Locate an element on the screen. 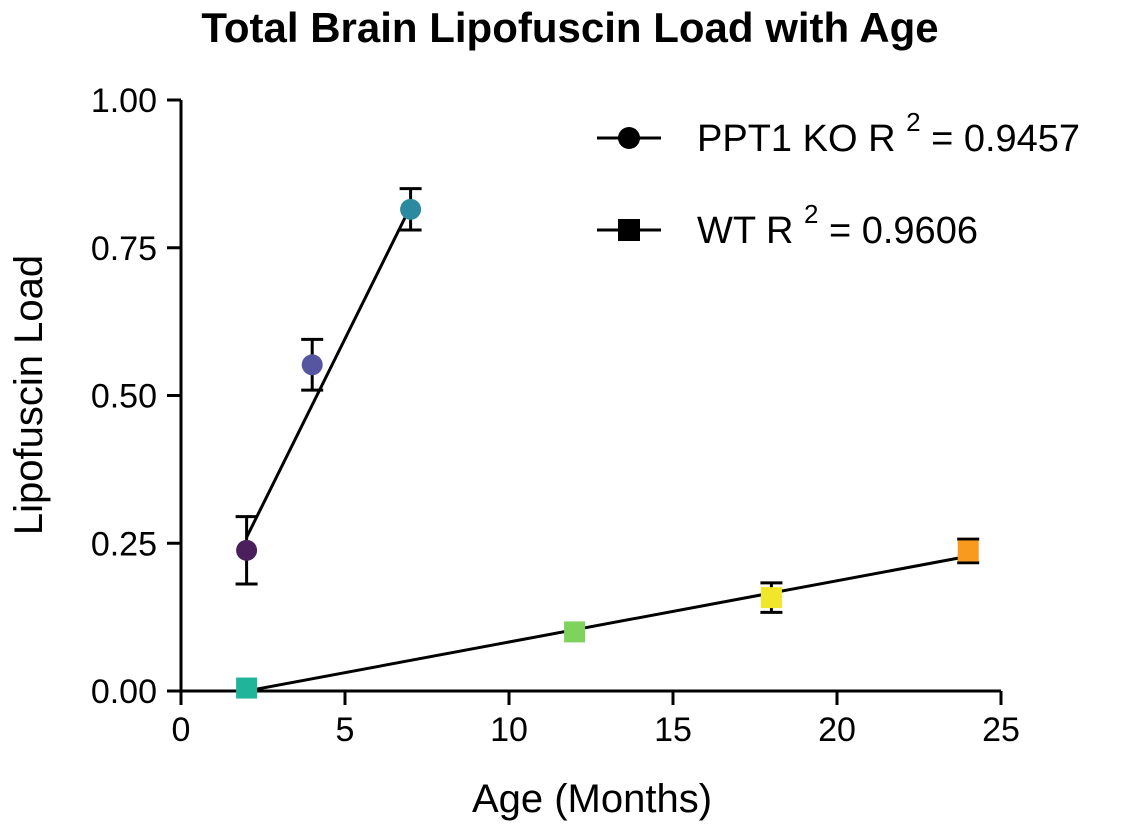  chart-title: Total Brain Lipofuscin Load with Age is located at coordinates (569, 27).